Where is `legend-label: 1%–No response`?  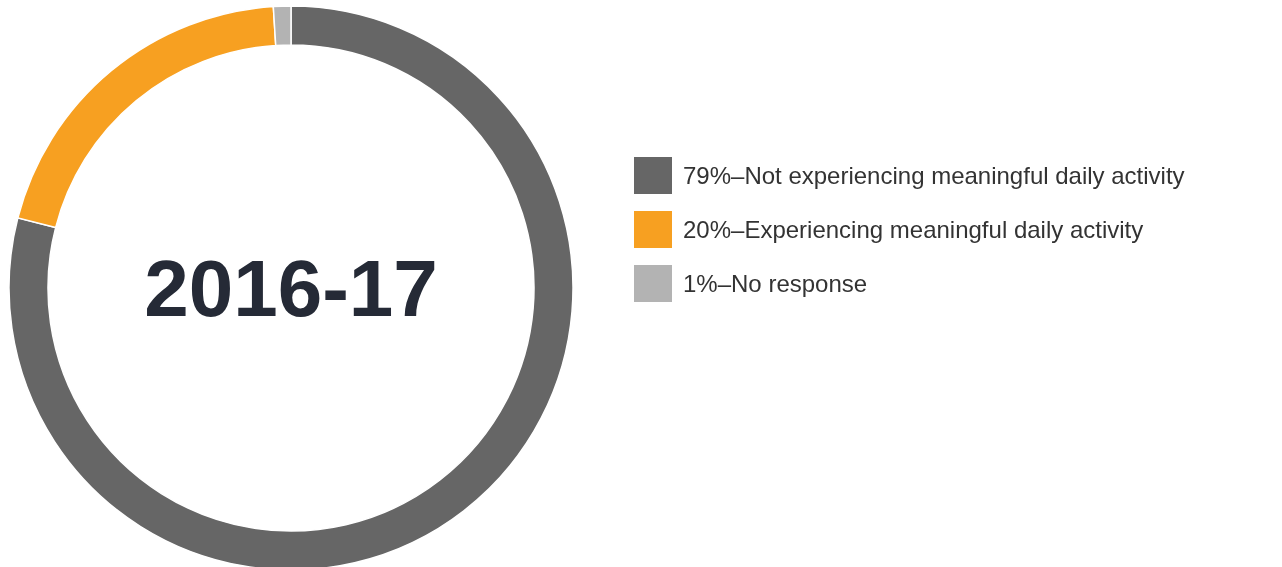
legend-label: 1%–No response is located at coordinates (775, 284).